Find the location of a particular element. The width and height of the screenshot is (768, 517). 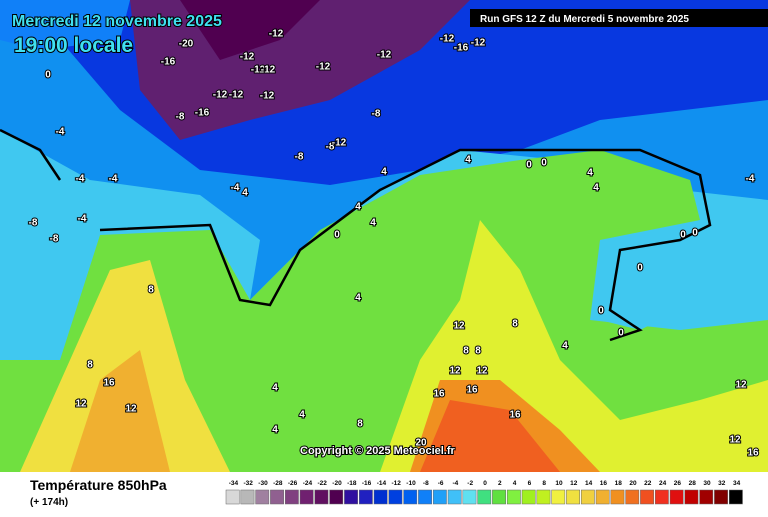

legend-label: 30 is located at coordinates (707, 483).